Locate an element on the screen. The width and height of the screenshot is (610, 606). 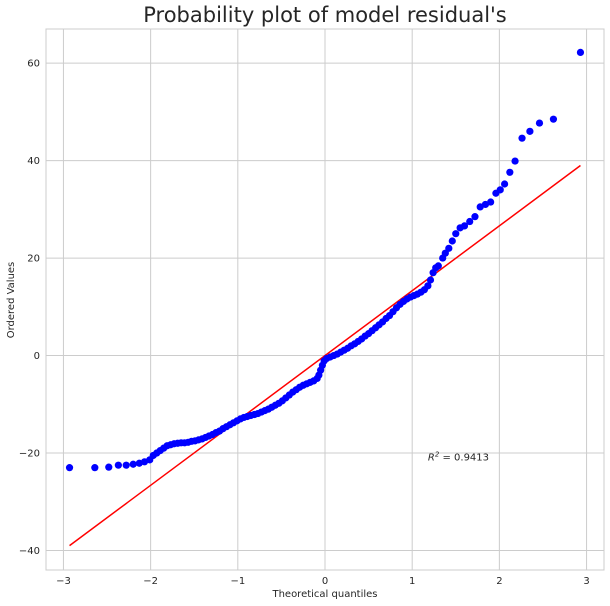
x-tick-label: −3 is located at coordinates (63, 581).